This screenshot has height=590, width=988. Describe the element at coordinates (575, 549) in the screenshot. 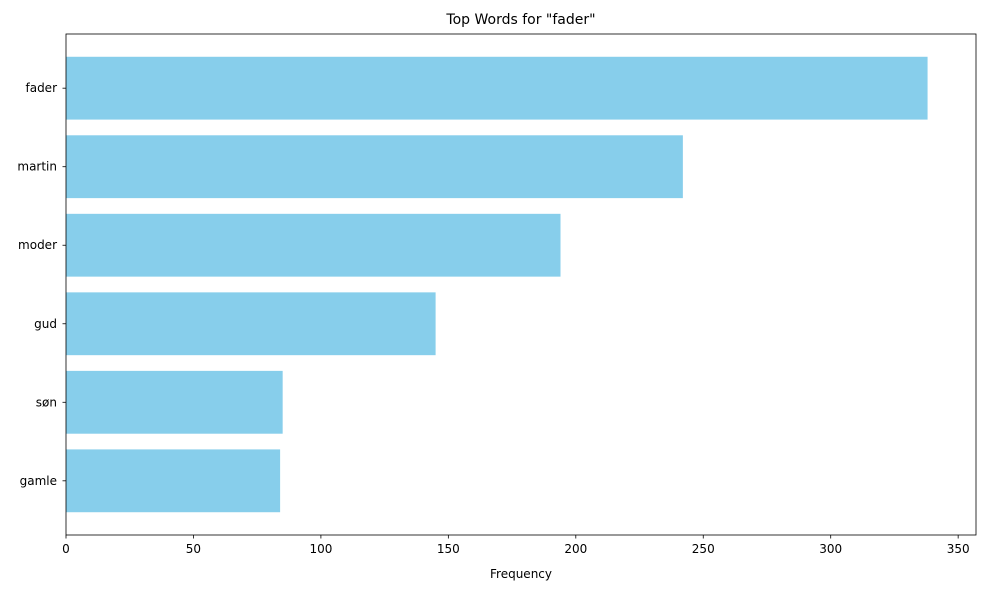

I see `x-tick-label: 200` at that location.